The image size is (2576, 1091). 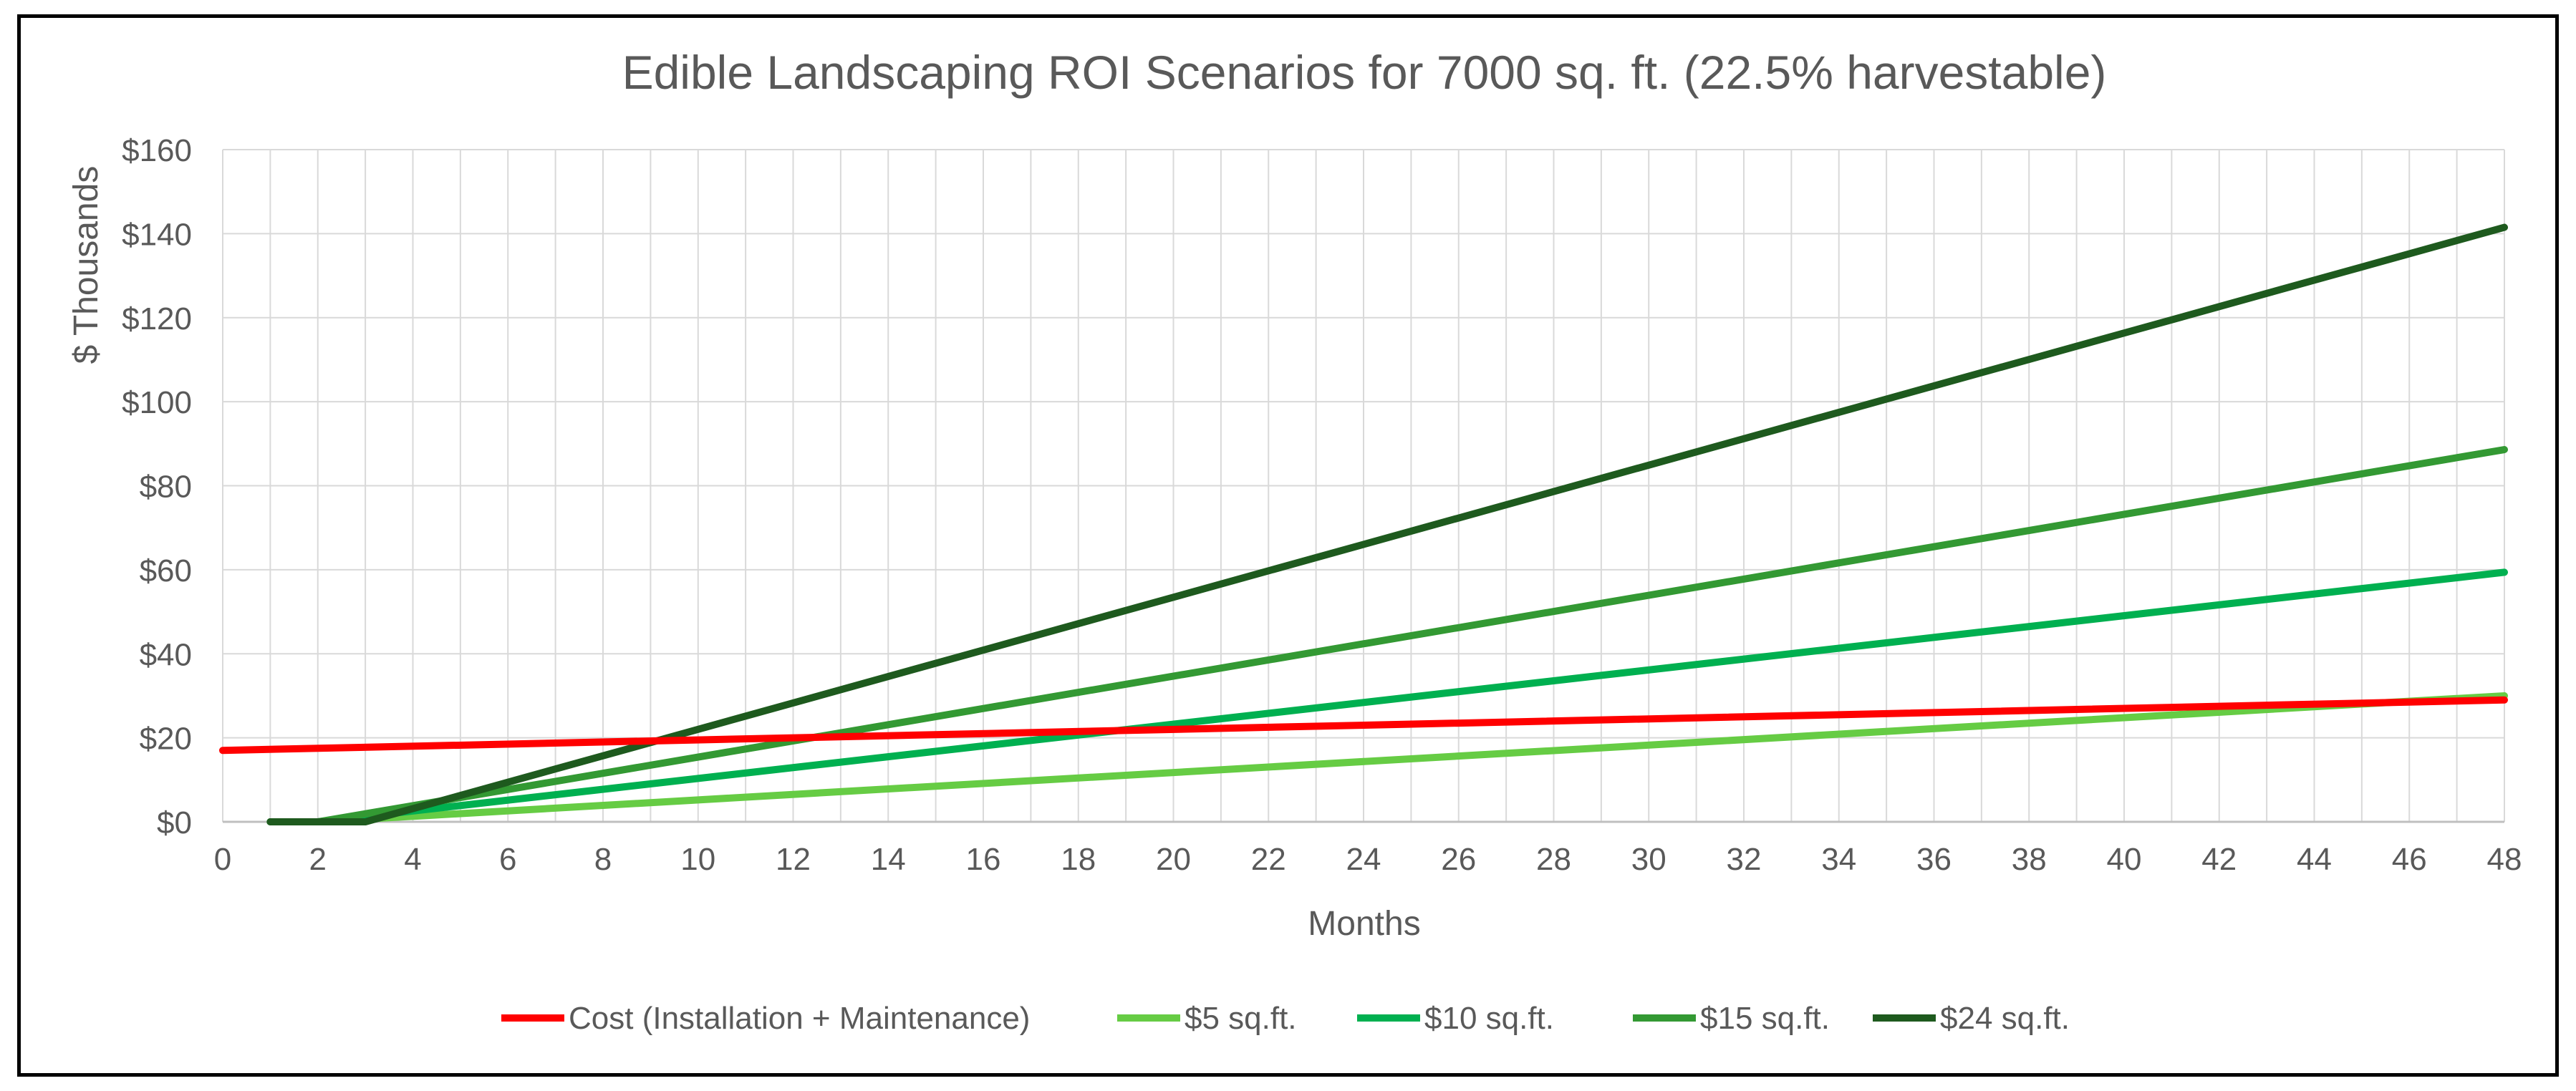 What do you see at coordinates (1363, 860) in the screenshot?
I see `x-tick-label: 24` at bounding box center [1363, 860].